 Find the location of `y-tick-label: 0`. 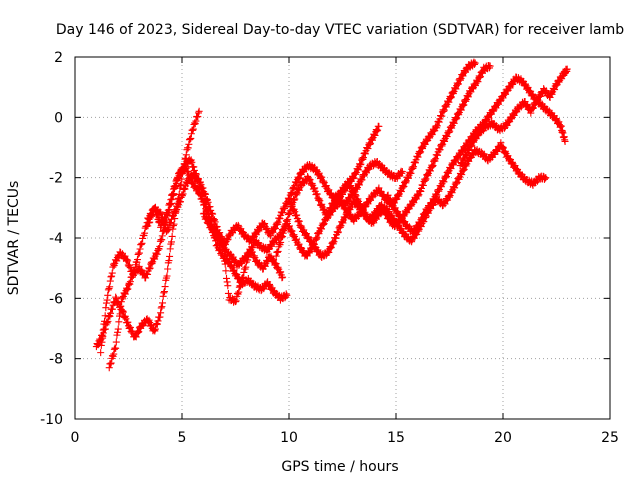

y-tick-label: 0 is located at coordinates (58, 118).